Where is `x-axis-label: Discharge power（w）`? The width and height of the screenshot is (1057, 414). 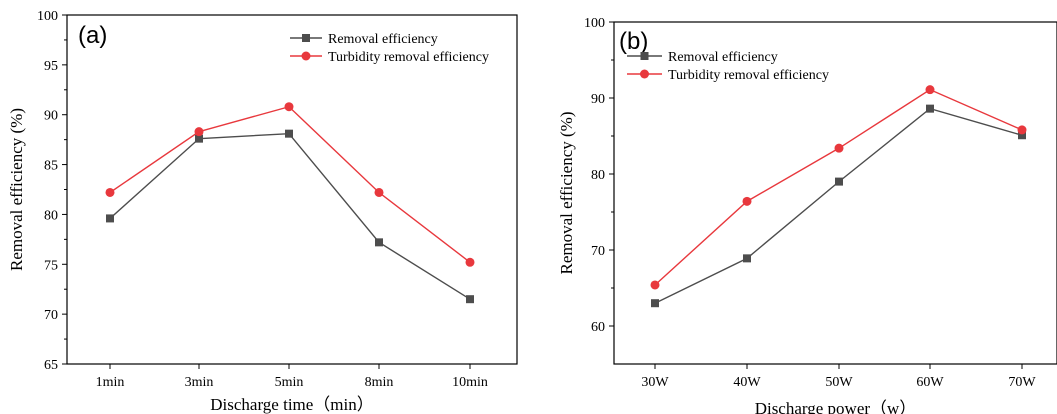
x-axis-label: Discharge power（w） is located at coordinates (836, 406).